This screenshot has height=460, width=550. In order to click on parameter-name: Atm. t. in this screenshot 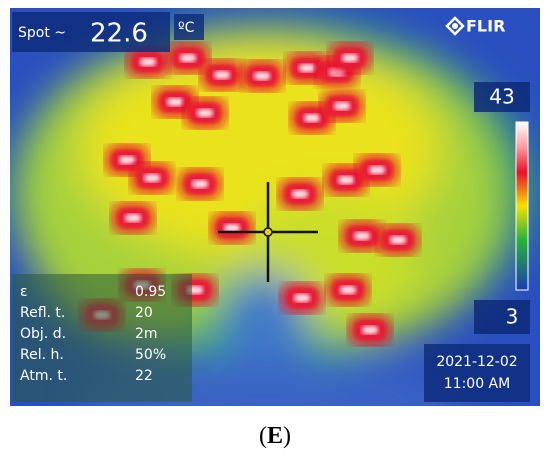, I will do `click(43, 376)`.